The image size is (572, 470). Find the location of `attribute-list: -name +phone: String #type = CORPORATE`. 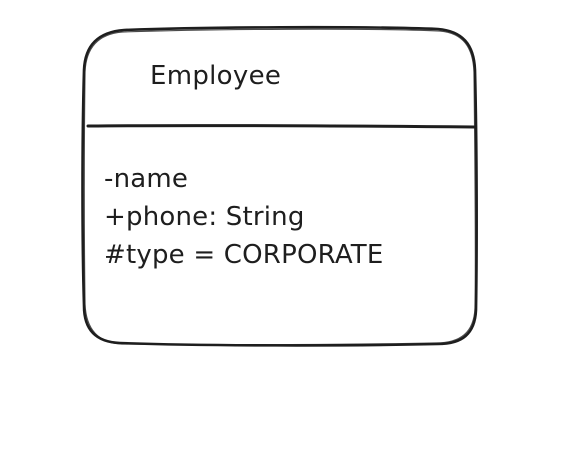

attribute-list: -name +phone: String #type = CORPORATE is located at coordinates (244, 217).